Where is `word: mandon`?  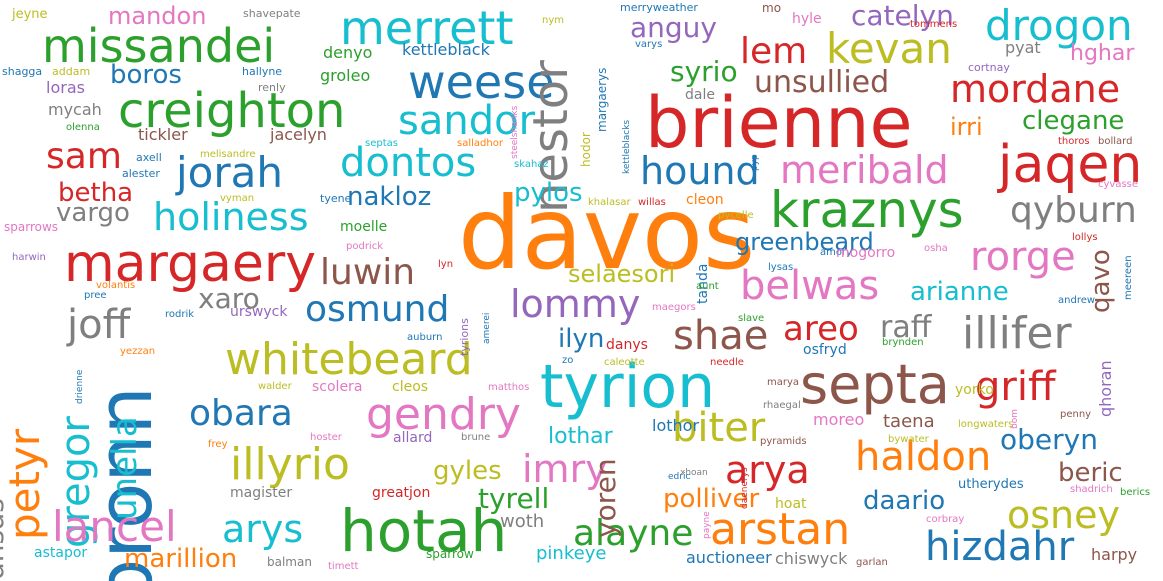
word: mandon is located at coordinates (157, 16).